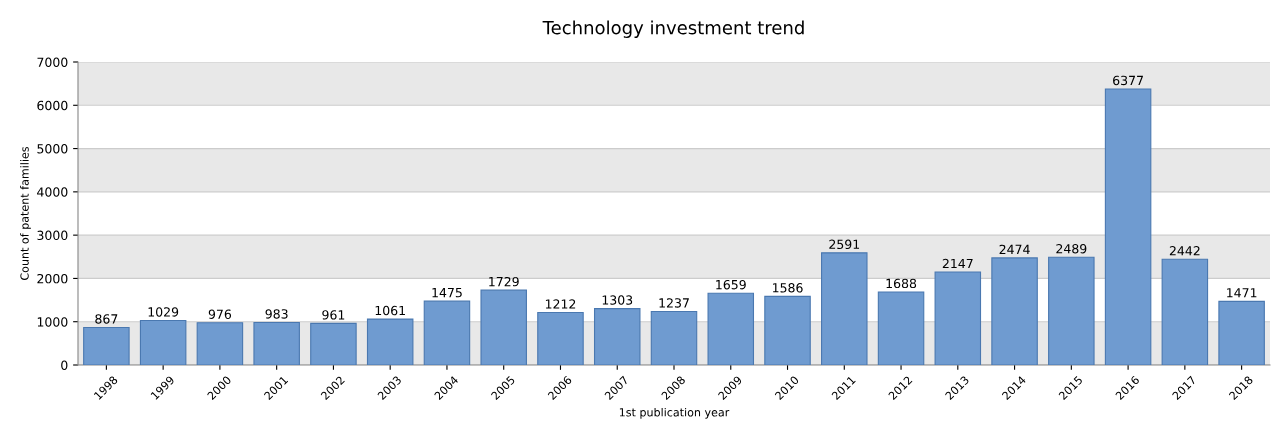 This screenshot has width=1274, height=430. What do you see at coordinates (901, 283) in the screenshot?
I see `data-label: 1688` at bounding box center [901, 283].